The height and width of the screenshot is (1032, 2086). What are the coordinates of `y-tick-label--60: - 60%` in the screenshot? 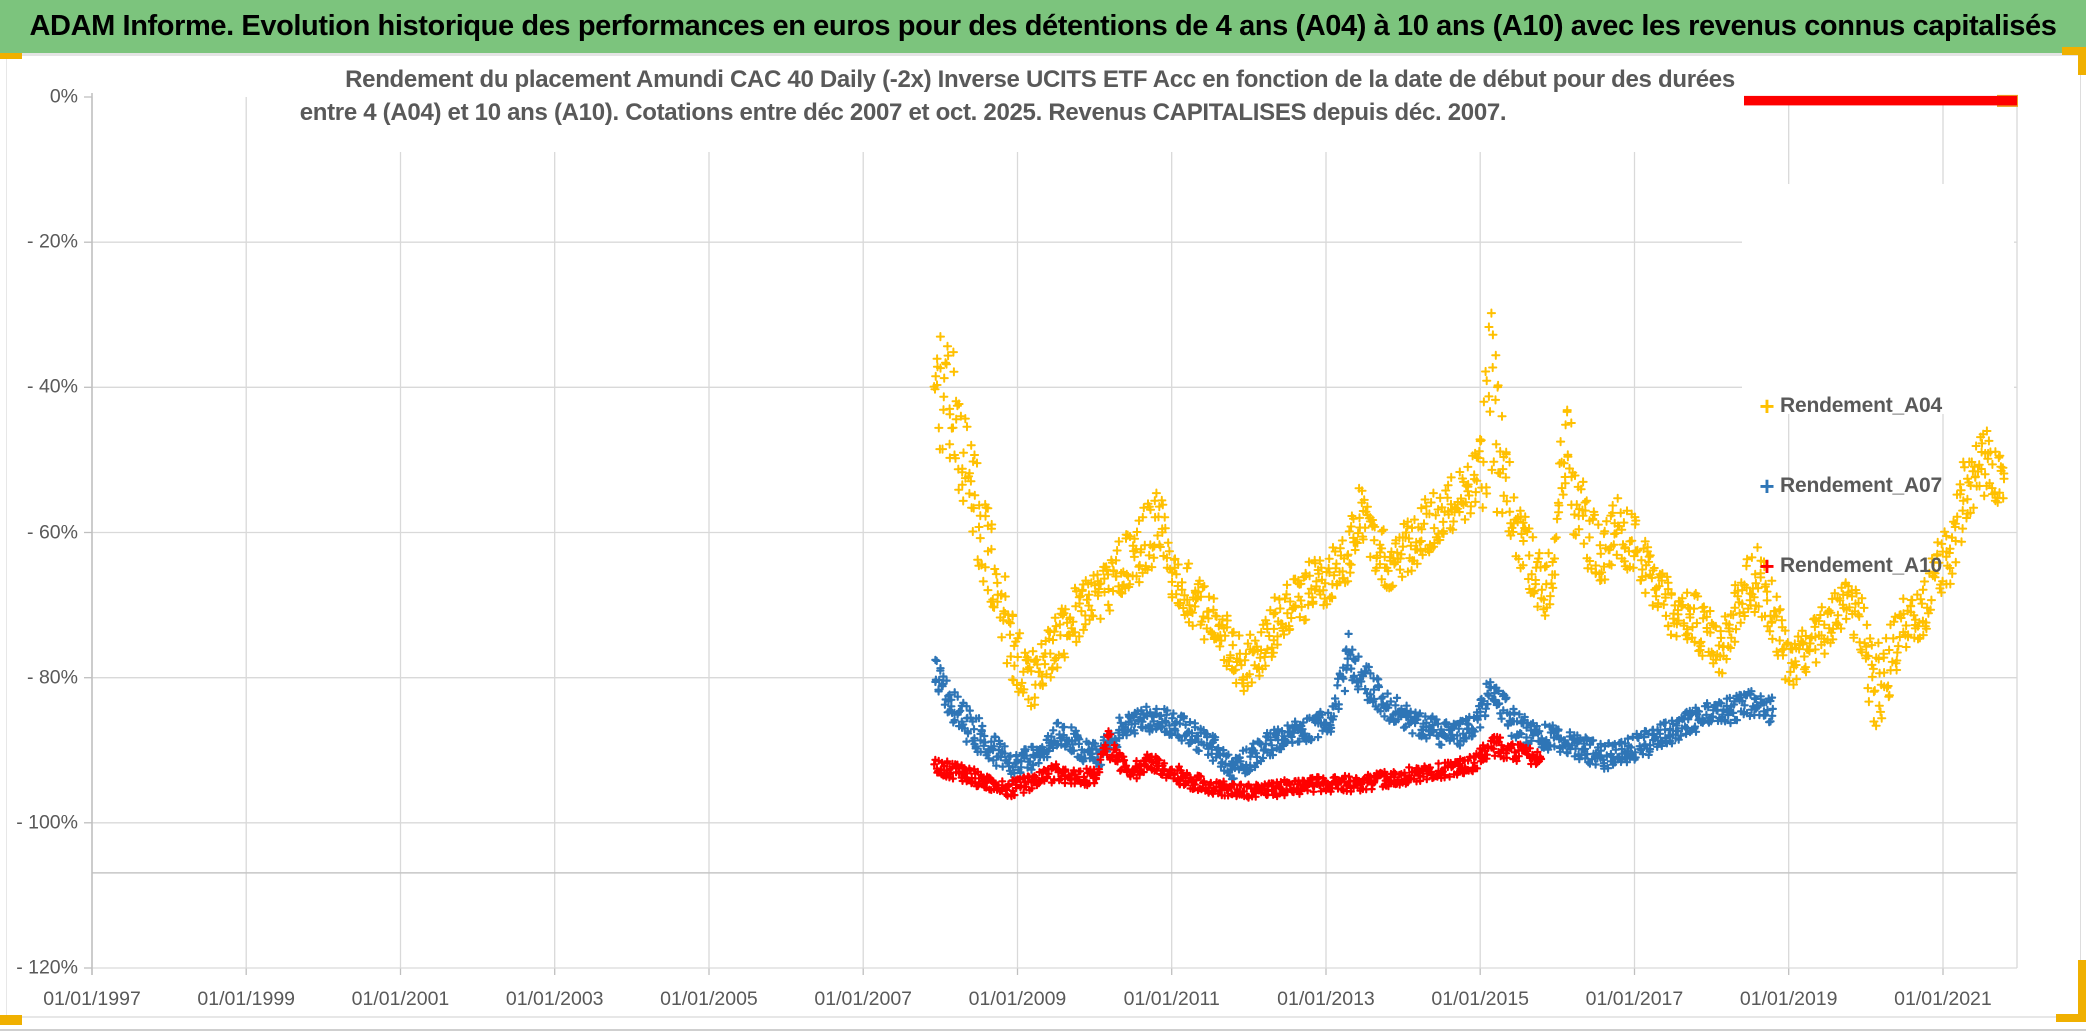 It's located at (52, 532).